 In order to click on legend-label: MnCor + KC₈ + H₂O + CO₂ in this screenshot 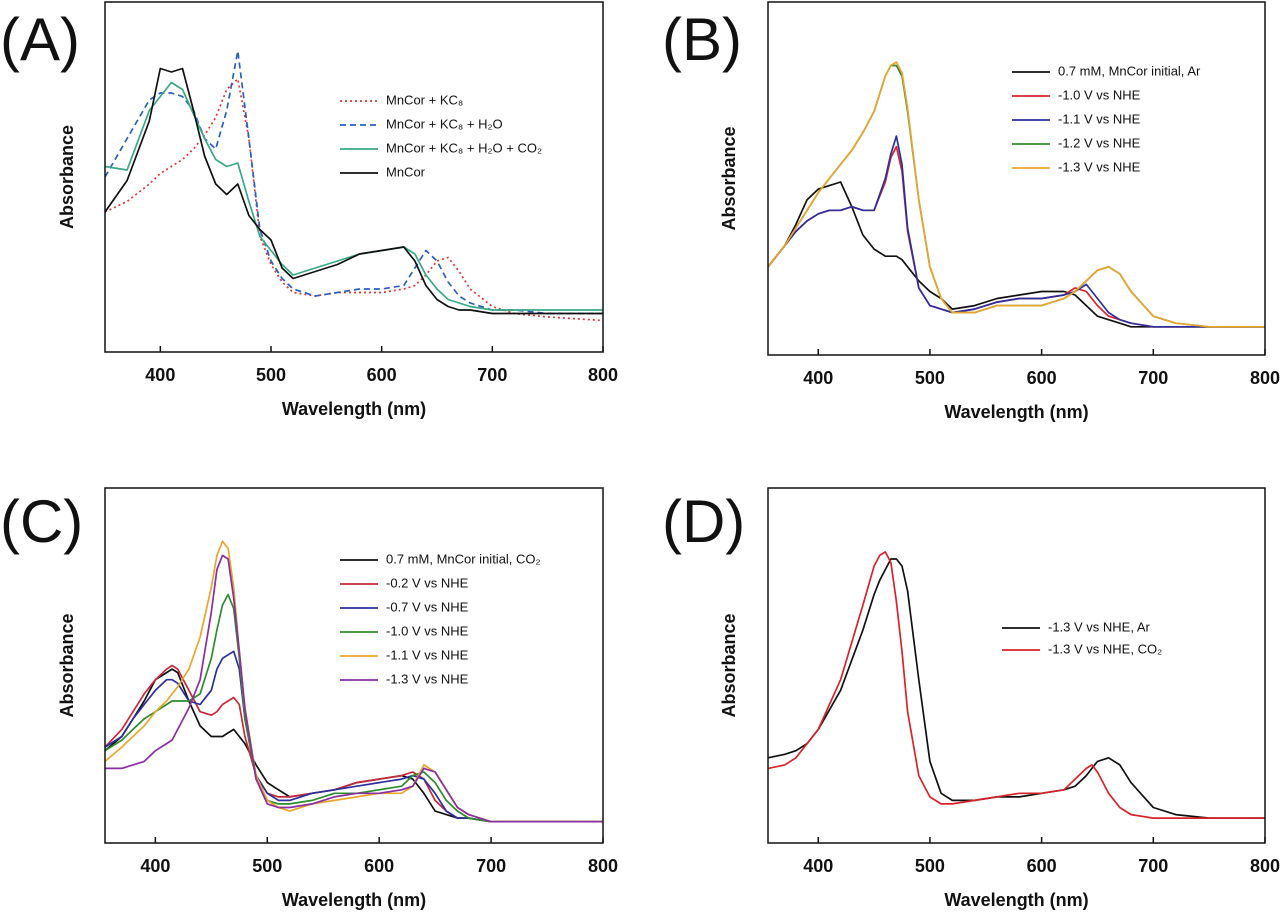, I will do `click(464, 147)`.